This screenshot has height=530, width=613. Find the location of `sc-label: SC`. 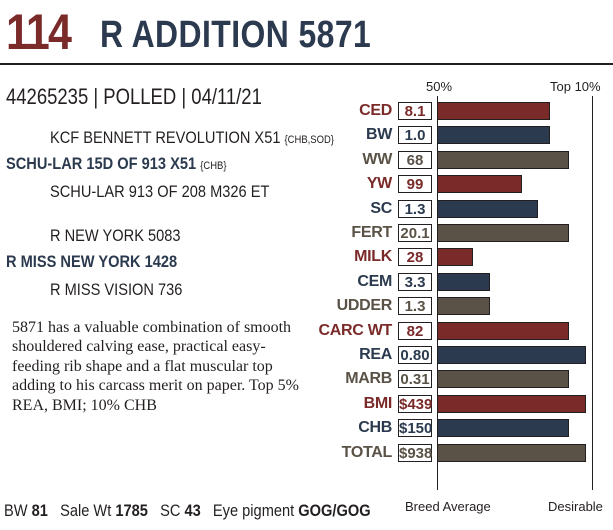

sc-label: SC is located at coordinates (170, 510).